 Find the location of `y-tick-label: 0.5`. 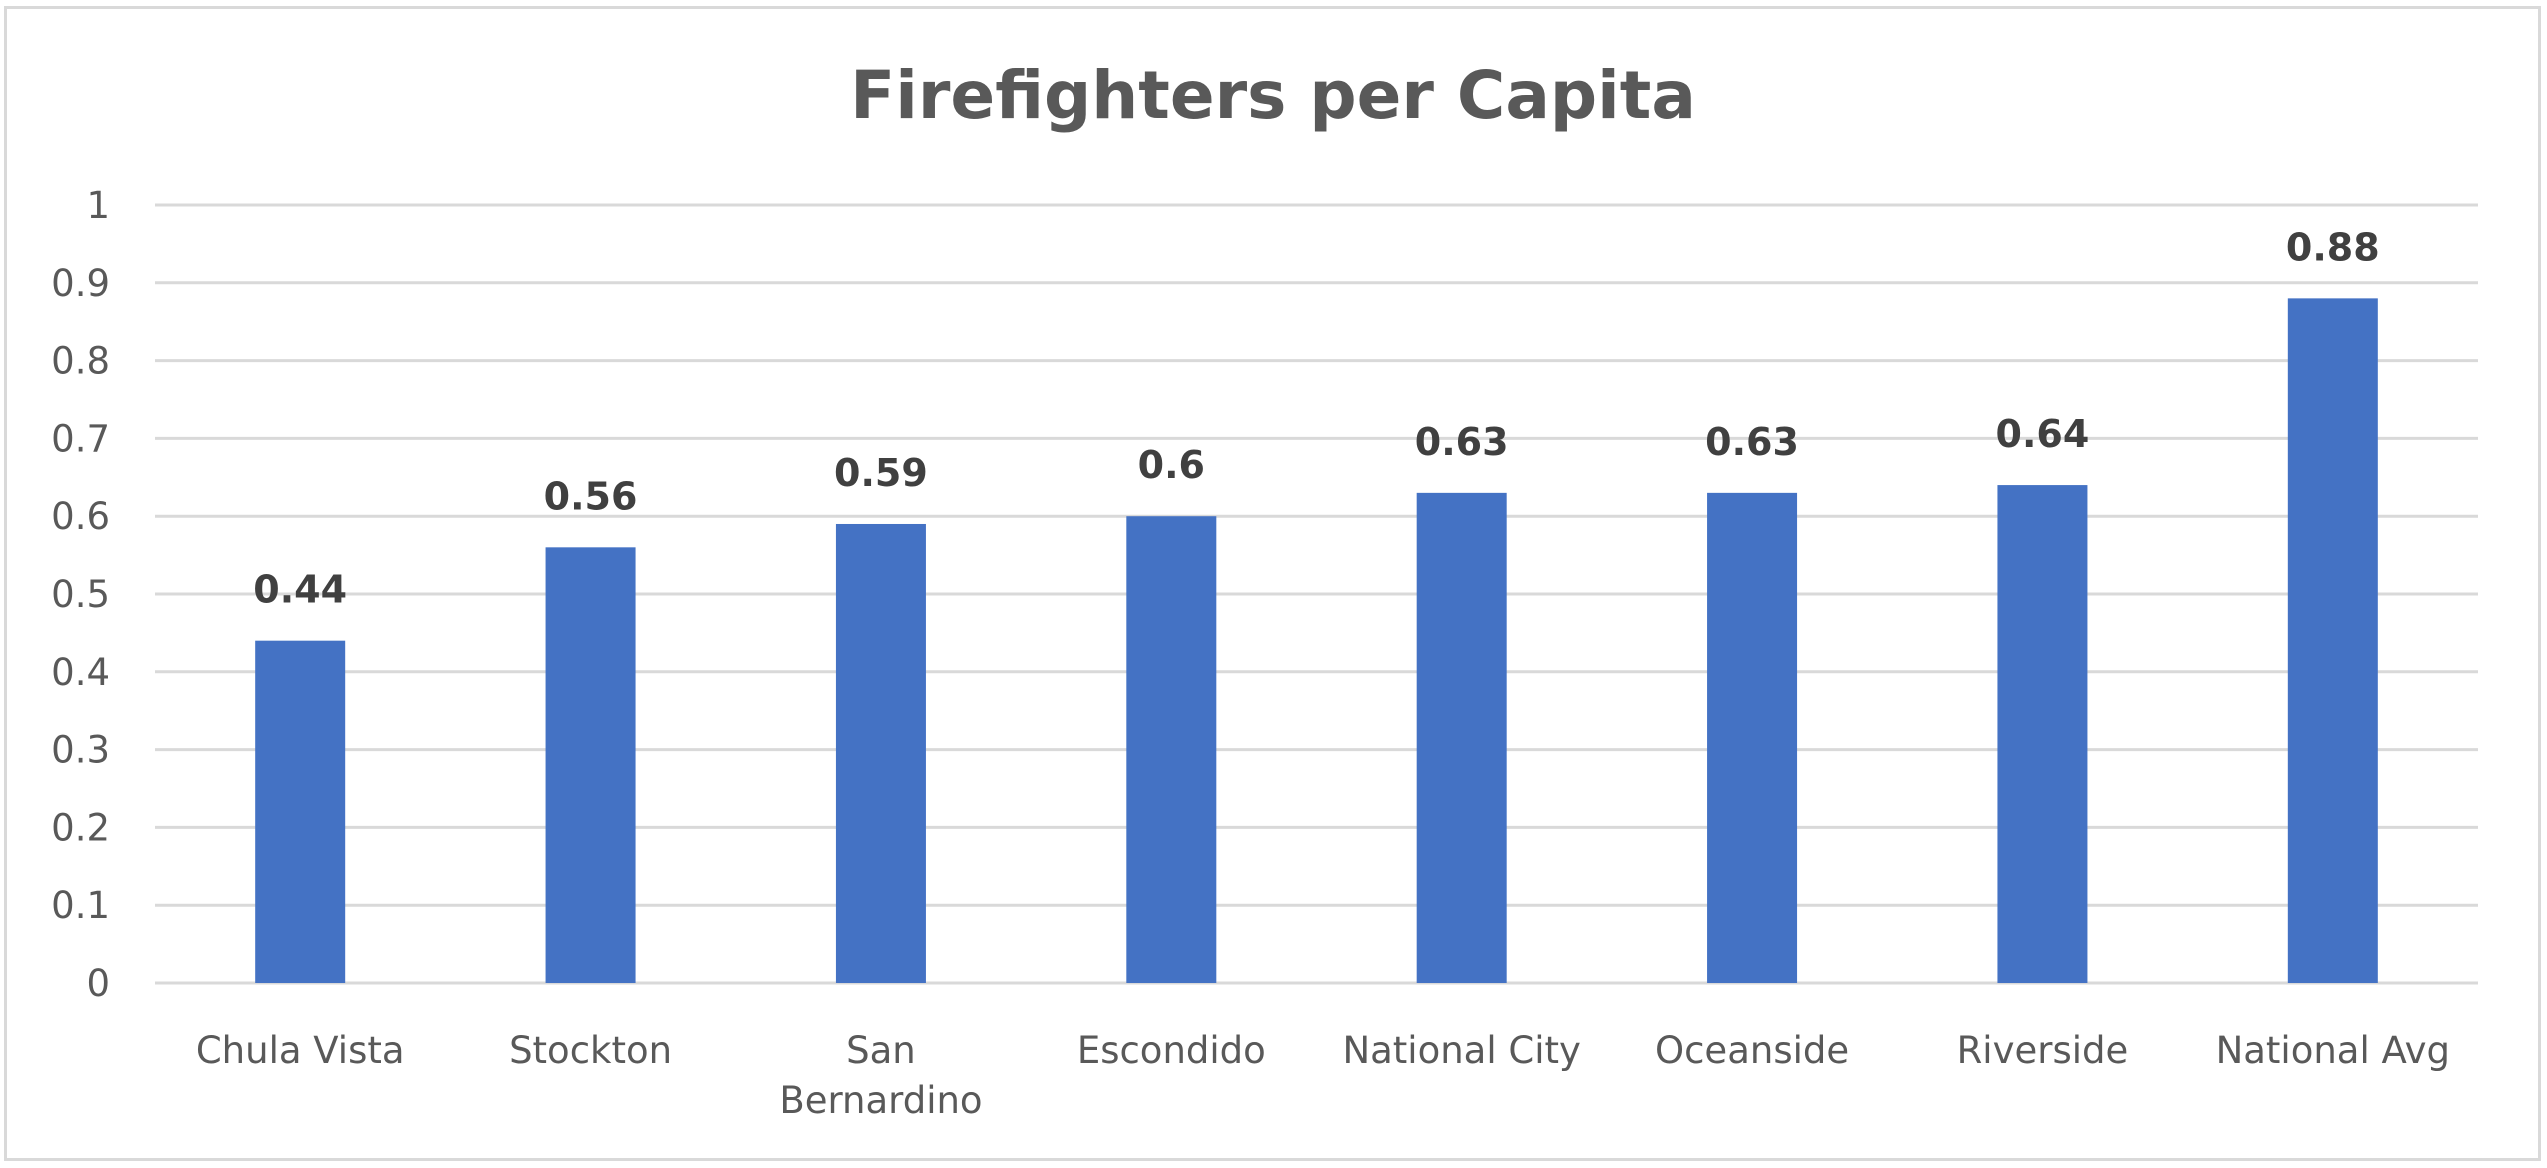

y-tick-label: 0.5 is located at coordinates (80, 594).